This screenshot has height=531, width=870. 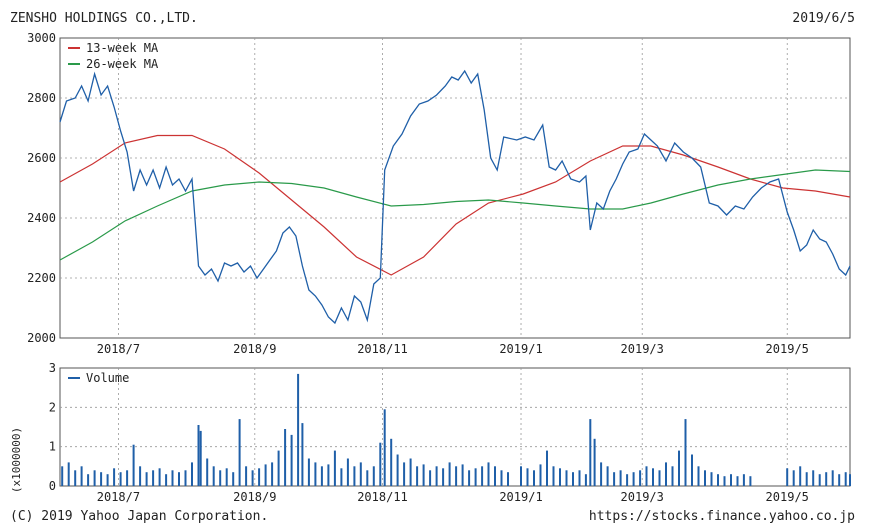 What do you see at coordinates (16, 460) in the screenshot?
I see `volume-y-axis-label: (x1000000)` at bounding box center [16, 460].